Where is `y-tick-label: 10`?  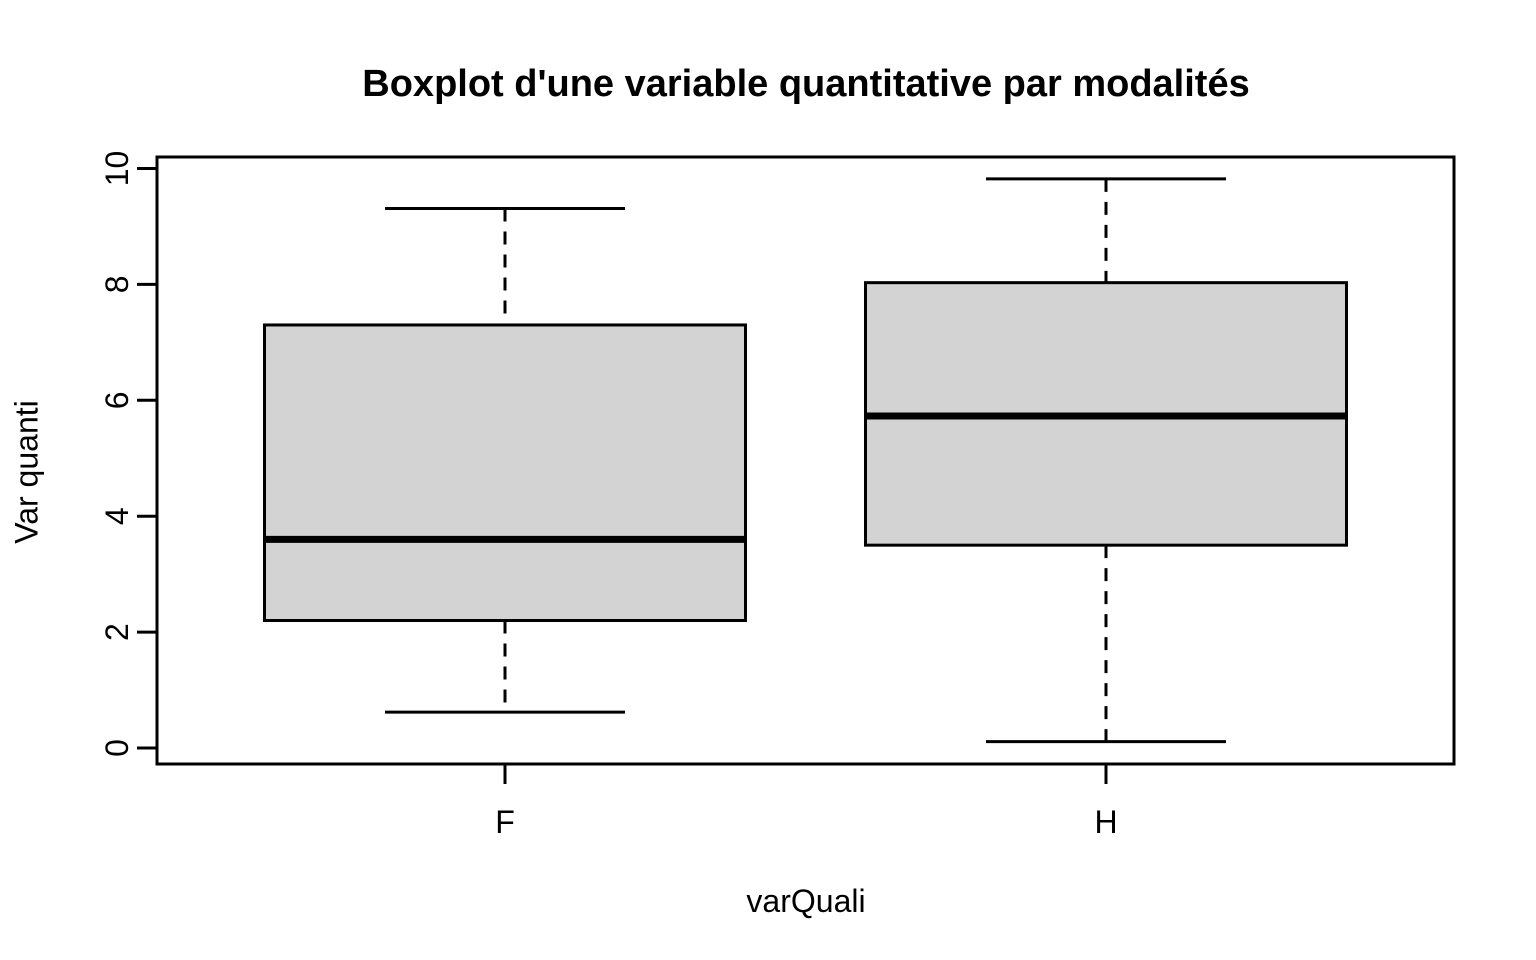 y-tick-label: 10 is located at coordinates (117, 169).